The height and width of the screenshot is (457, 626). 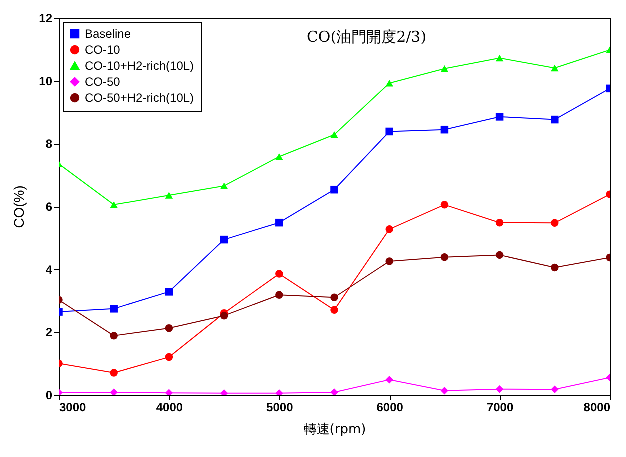 I want to click on y-tick-label: 10, so click(x=46, y=81).